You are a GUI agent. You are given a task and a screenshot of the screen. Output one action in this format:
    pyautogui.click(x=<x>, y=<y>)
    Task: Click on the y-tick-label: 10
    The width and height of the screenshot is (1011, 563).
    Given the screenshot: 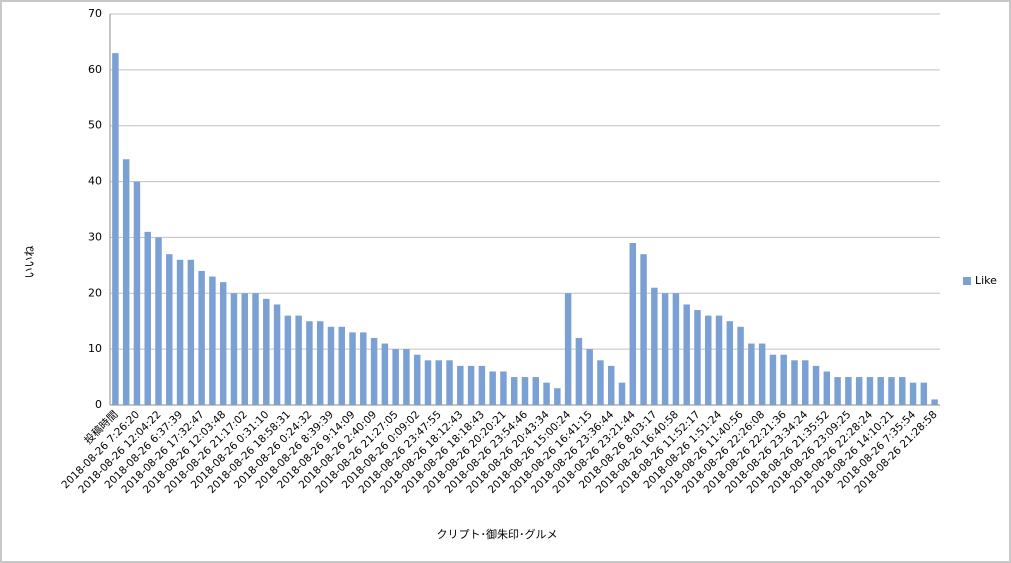 What is the action you would take?
    pyautogui.click(x=95, y=348)
    